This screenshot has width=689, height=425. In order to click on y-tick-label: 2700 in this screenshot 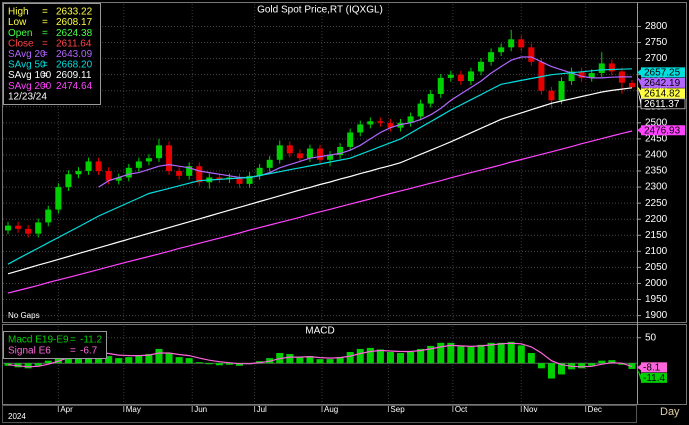, I will do `click(656, 58)`.